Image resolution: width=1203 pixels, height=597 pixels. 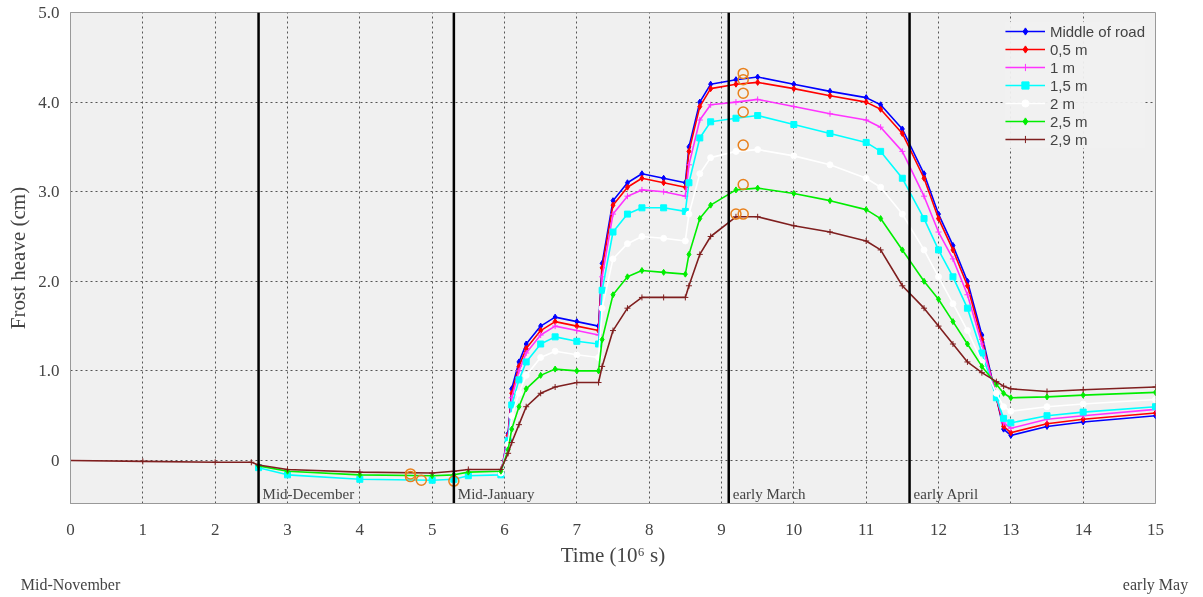 What do you see at coordinates (1155, 584) in the screenshot?
I see `text: early May` at bounding box center [1155, 584].